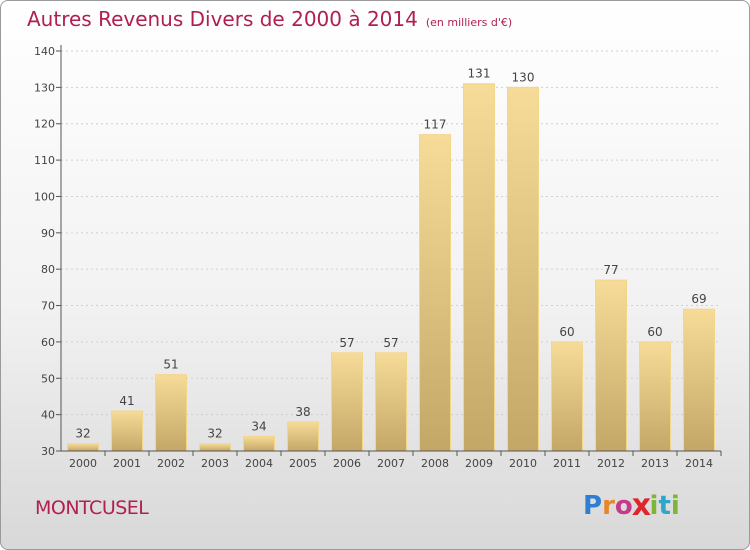 Image resolution: width=750 pixels, height=550 pixels. What do you see at coordinates (126, 401) in the screenshot?
I see `data-label-2001: 41` at bounding box center [126, 401].